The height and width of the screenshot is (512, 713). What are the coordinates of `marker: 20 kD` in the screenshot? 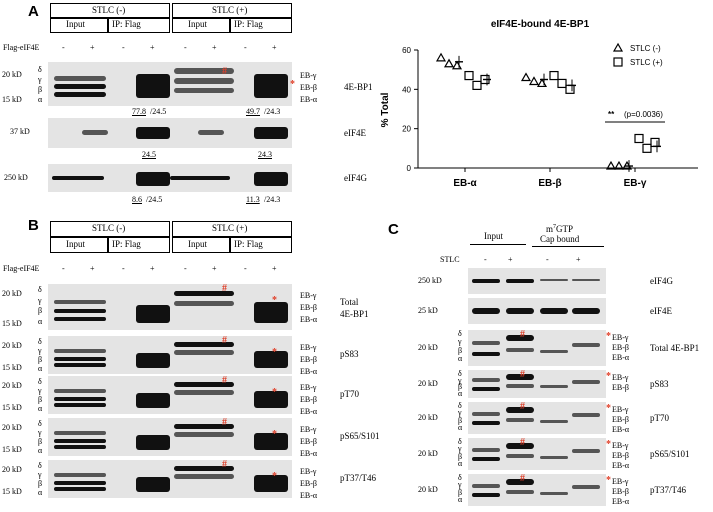 It's located at (428, 383).